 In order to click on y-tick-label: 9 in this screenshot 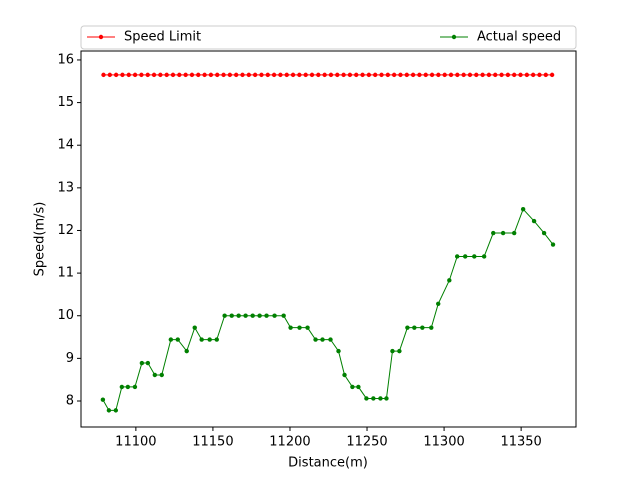, I will do `click(70, 358)`.